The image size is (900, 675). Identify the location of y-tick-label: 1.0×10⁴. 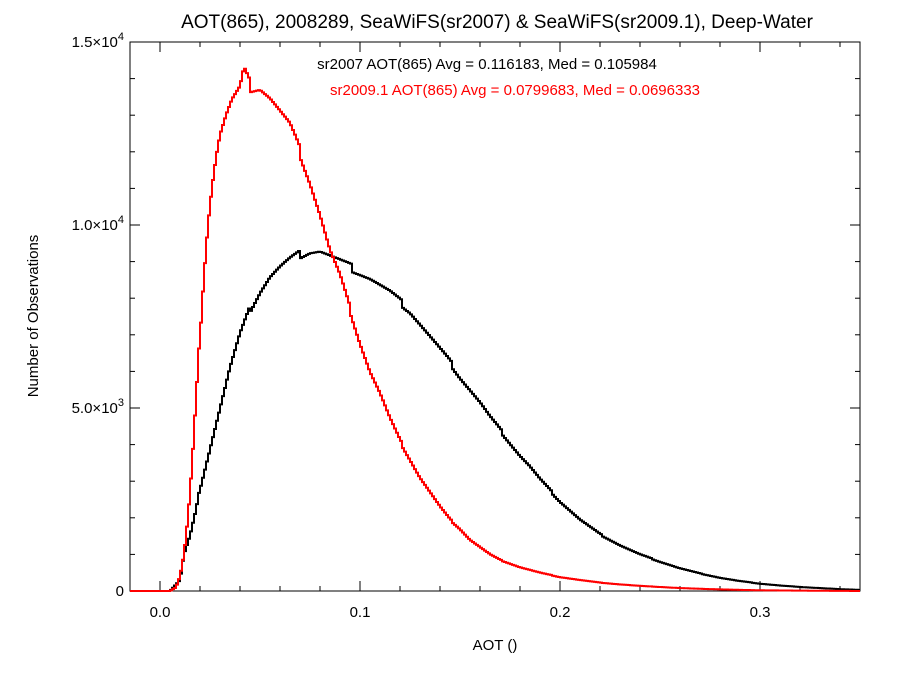
(98, 224).